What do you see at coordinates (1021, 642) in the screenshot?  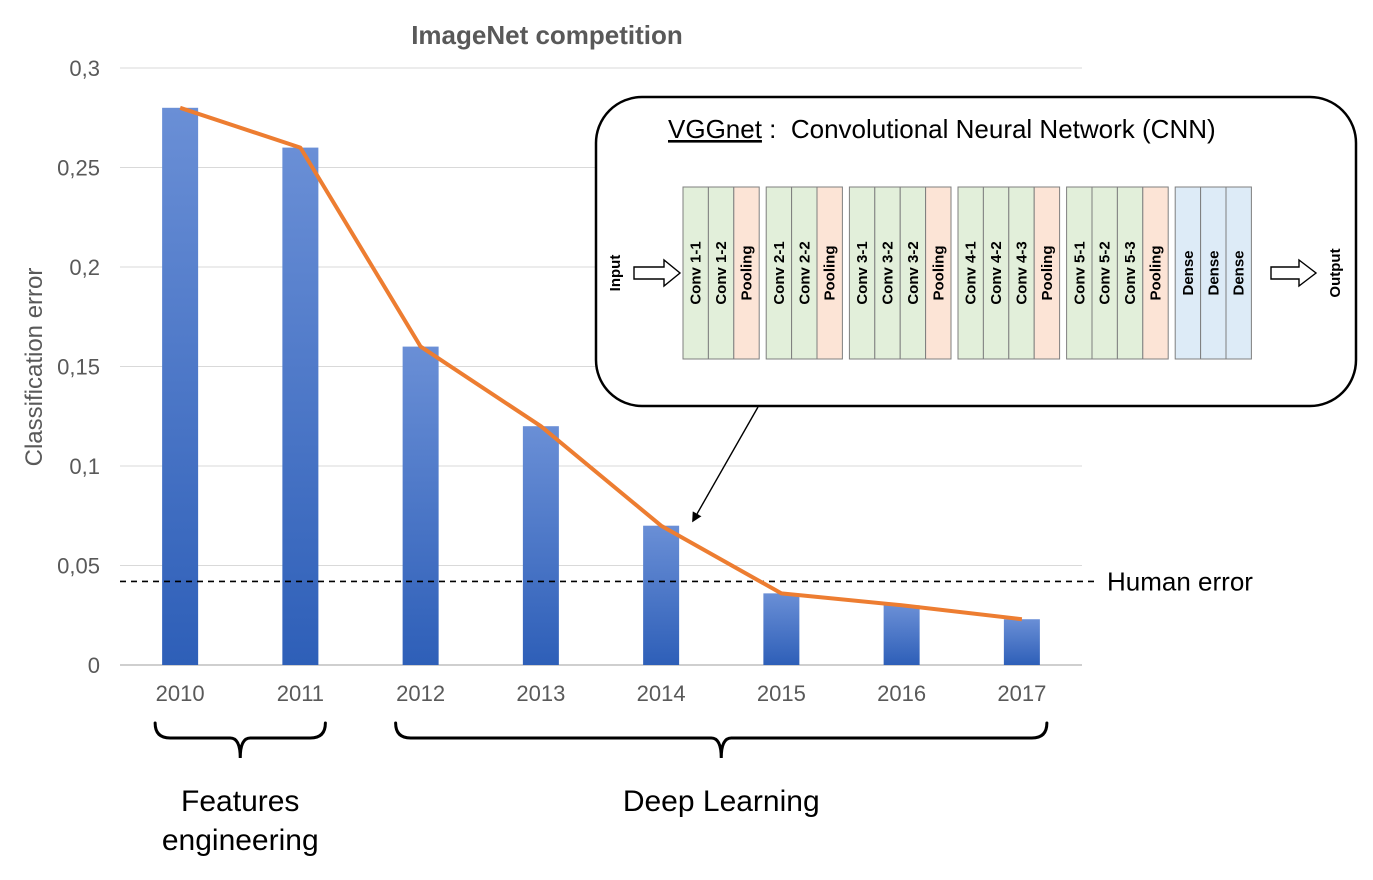 I see `bar-2017` at bounding box center [1021, 642].